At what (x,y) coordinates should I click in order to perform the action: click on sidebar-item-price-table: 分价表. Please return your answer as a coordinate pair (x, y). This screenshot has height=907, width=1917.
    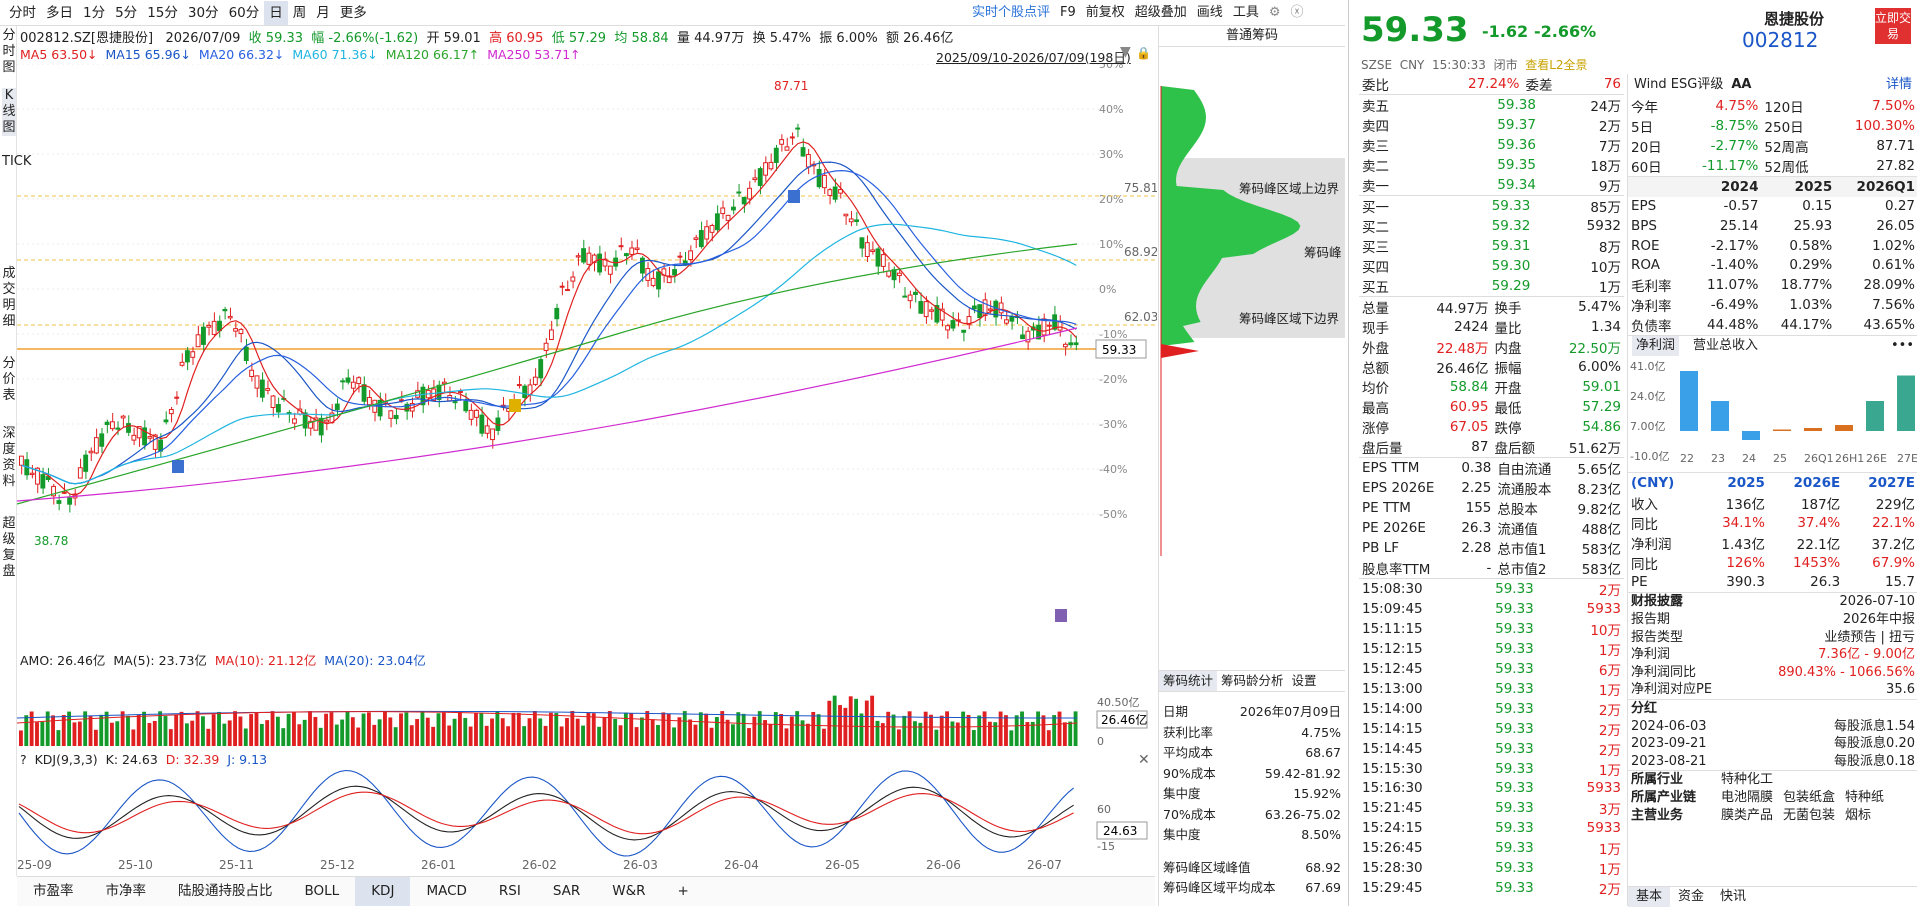
    Looking at the image, I should click on (9, 379).